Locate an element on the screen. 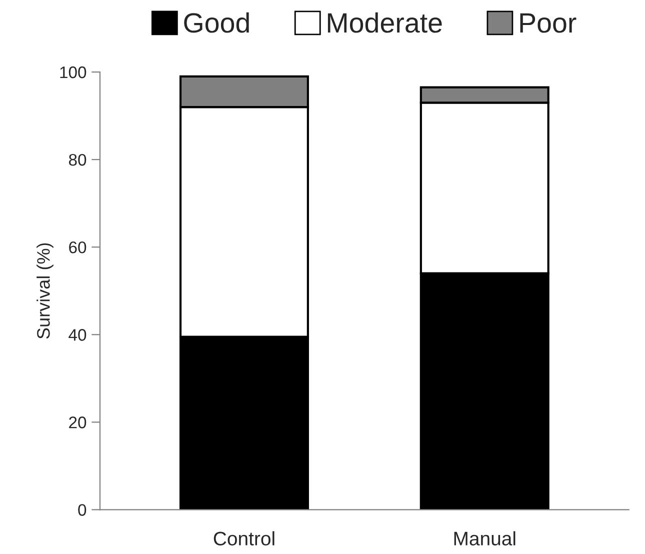 This screenshot has height=554, width=645. y-tick-label: 0 is located at coordinates (82, 510).